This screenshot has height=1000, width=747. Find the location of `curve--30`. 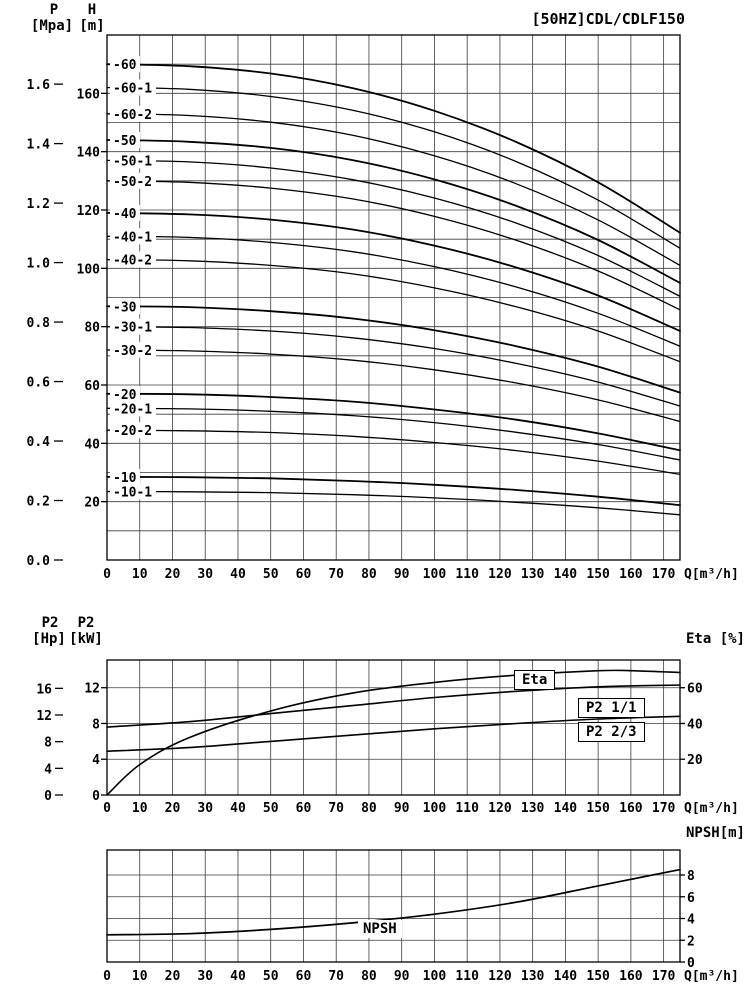

curve--30 is located at coordinates (393, 349).